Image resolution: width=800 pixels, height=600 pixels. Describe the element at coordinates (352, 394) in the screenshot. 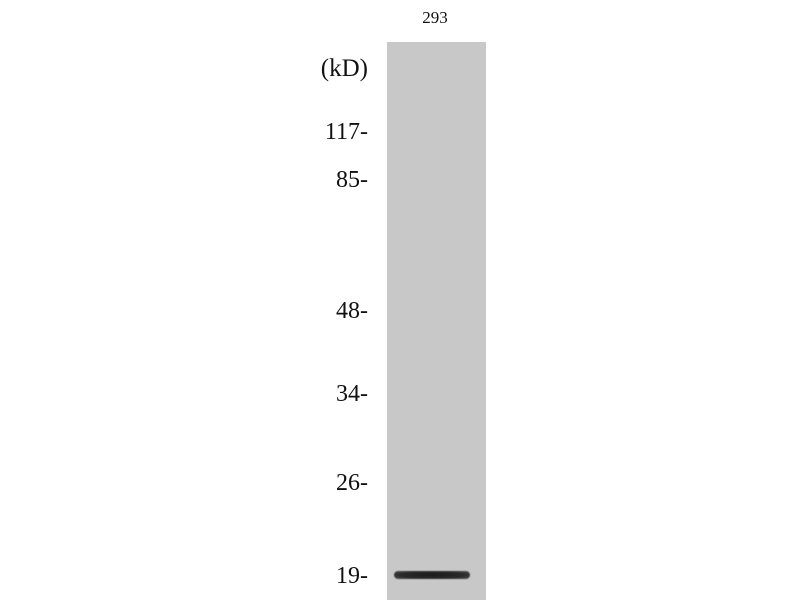

I see `marker-34: 34-` at that location.